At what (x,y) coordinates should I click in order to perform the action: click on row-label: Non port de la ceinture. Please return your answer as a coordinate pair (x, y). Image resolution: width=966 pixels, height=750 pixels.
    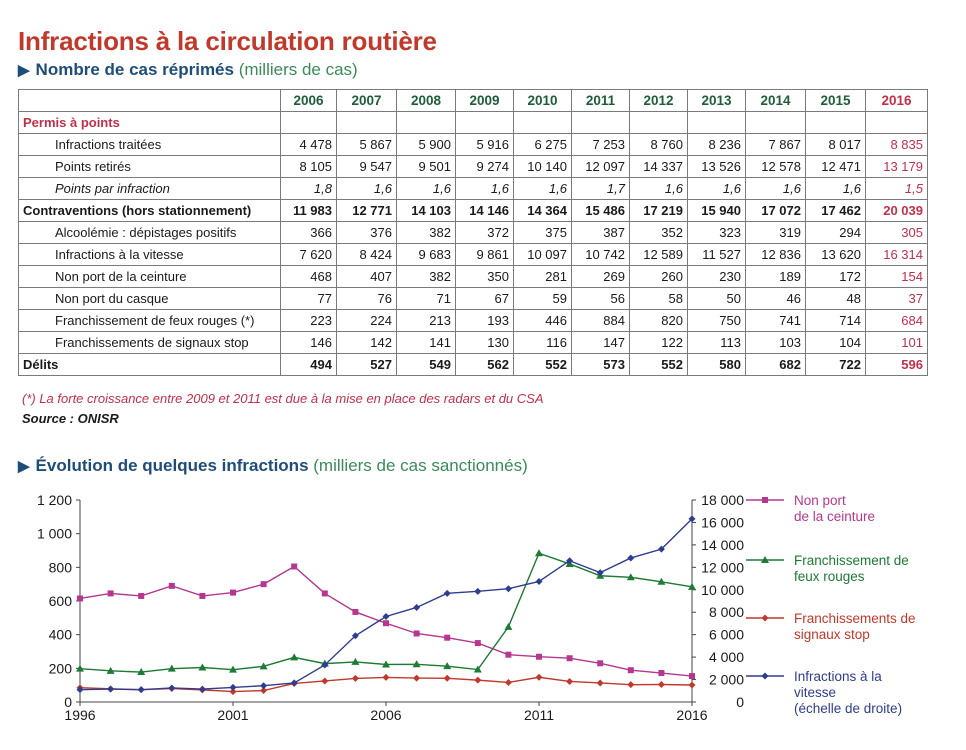
    Looking at the image, I should click on (149, 276).